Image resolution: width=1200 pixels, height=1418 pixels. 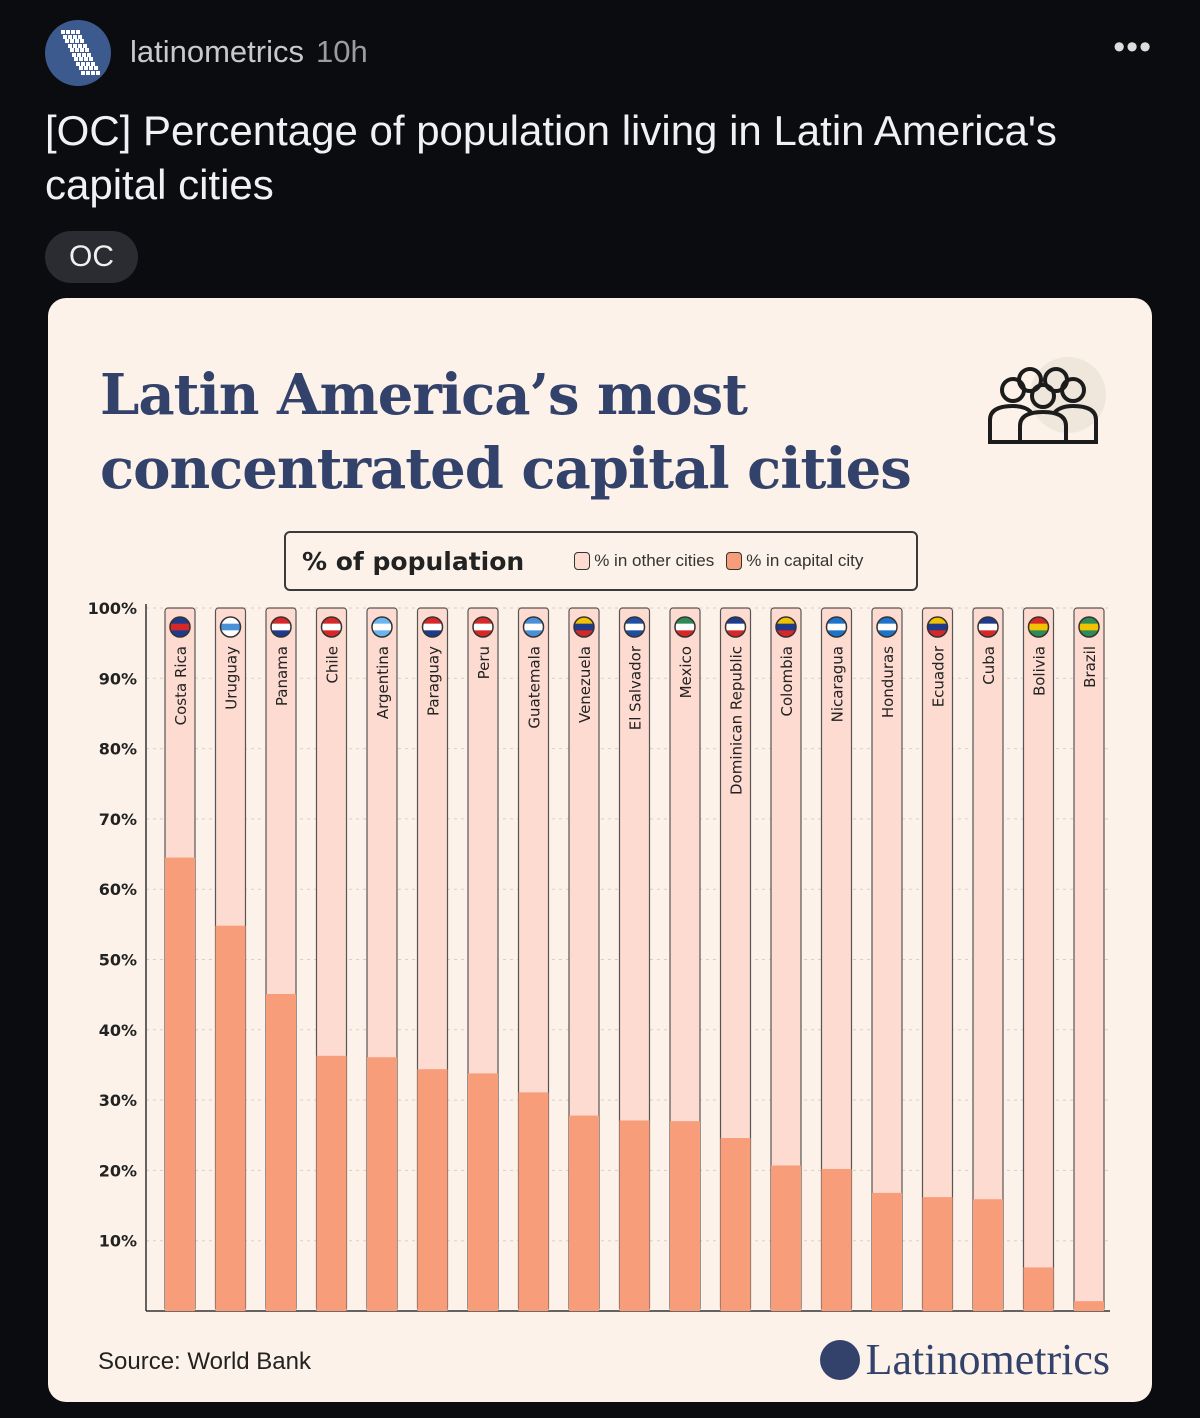 I want to click on avatar, so click(x=78, y=53).